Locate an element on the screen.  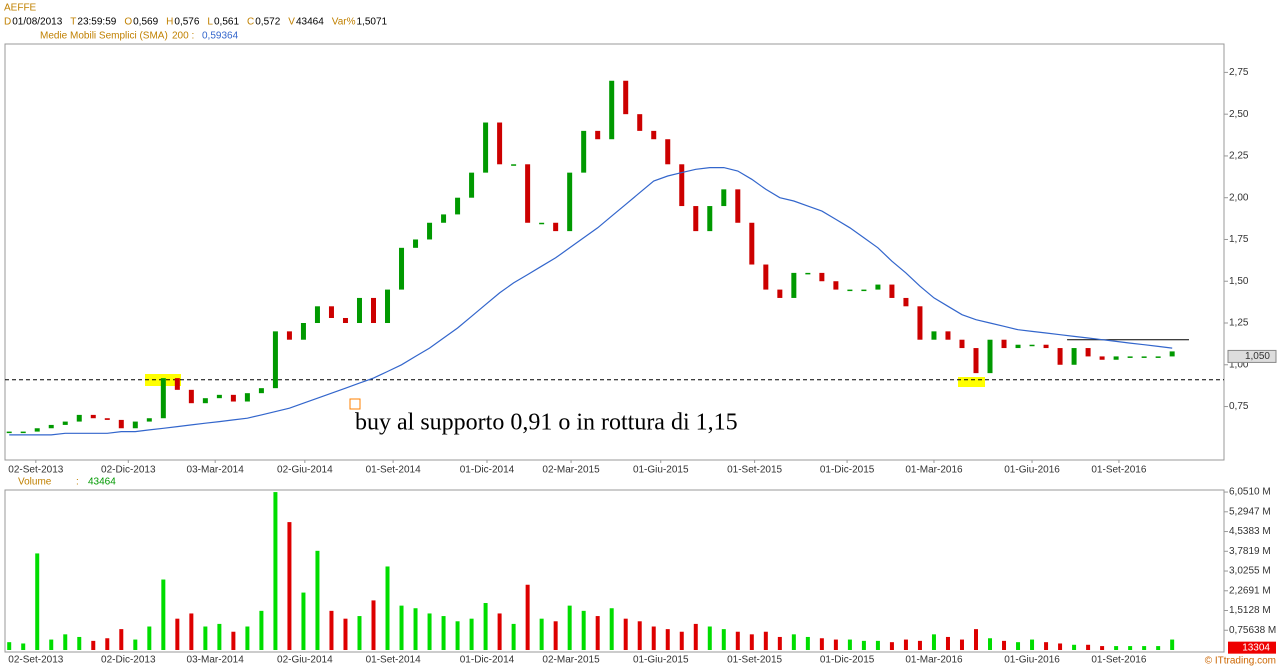
y-tick-label: 1,5128 M is located at coordinates (1250, 610).